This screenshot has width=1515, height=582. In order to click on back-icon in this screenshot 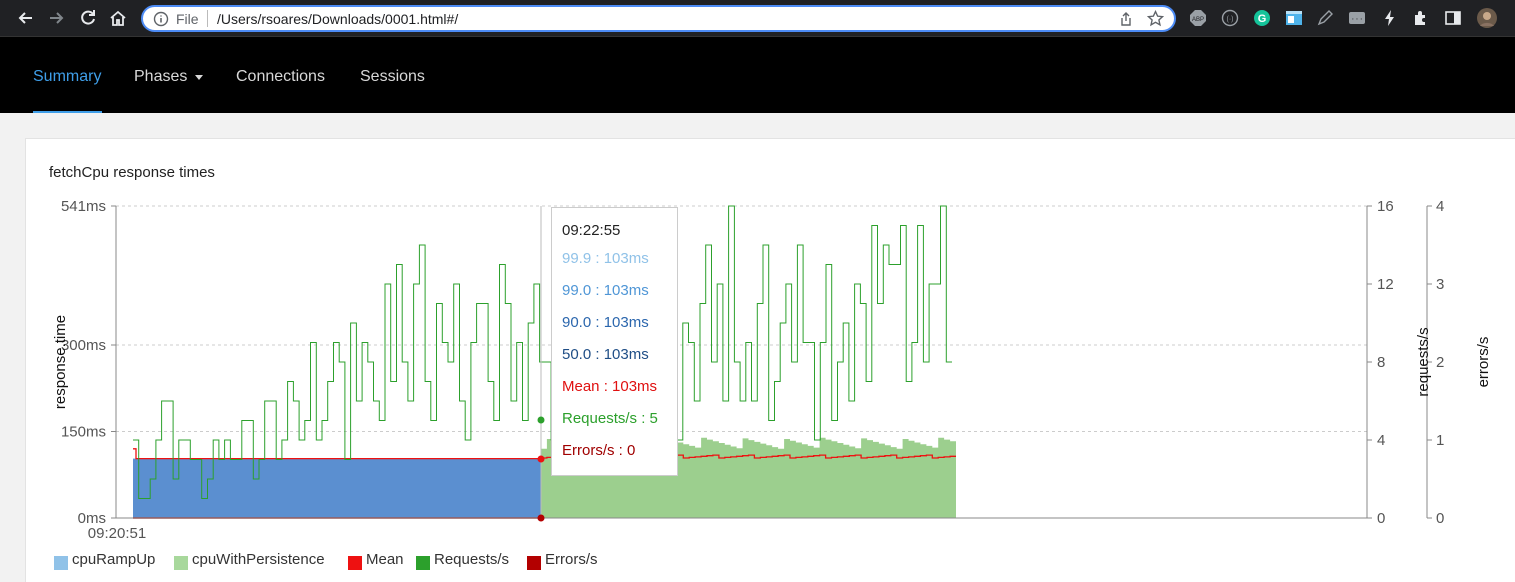, I will do `click(26, 18)`.